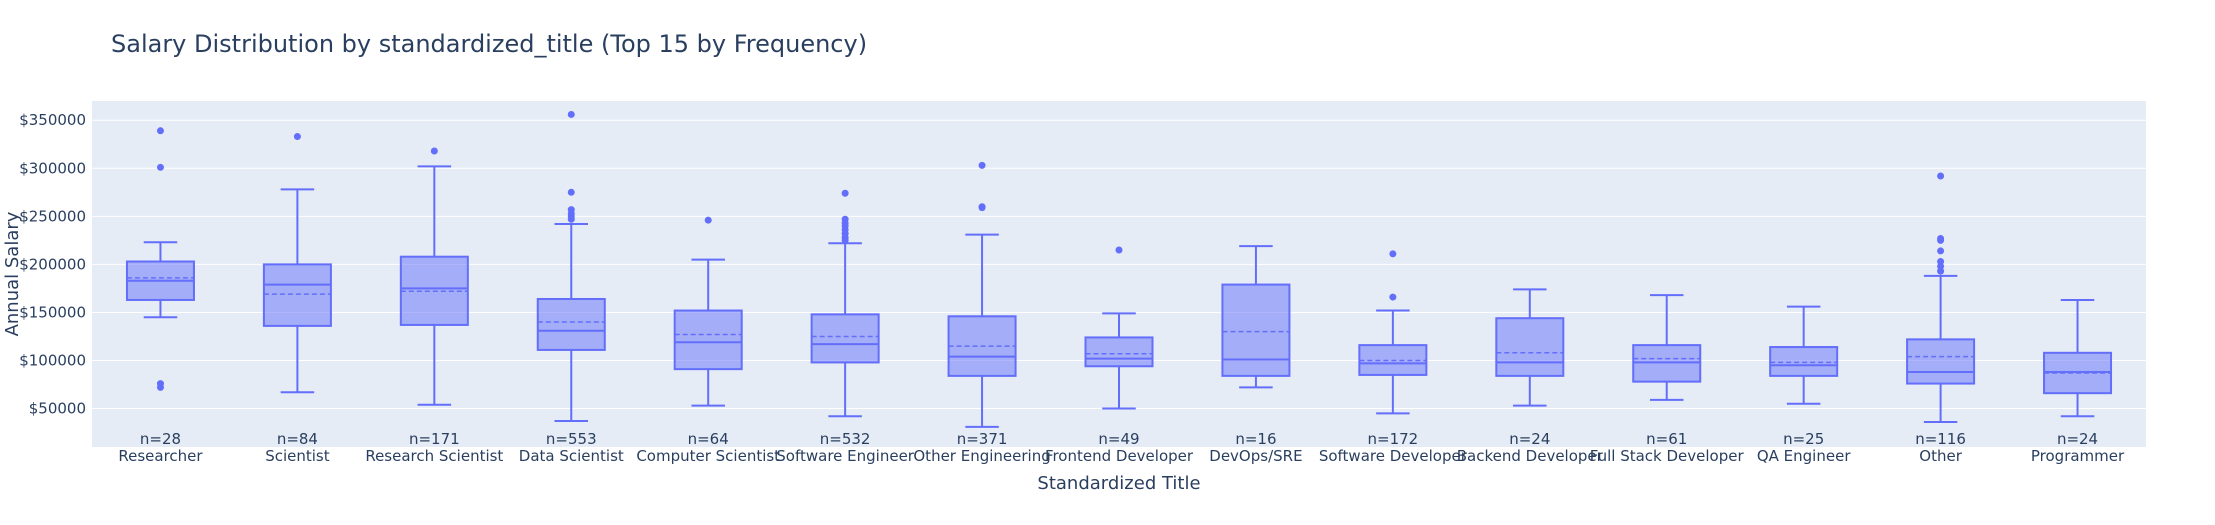  I want to click on x-tick-label: Other Engineering, so click(981, 456).